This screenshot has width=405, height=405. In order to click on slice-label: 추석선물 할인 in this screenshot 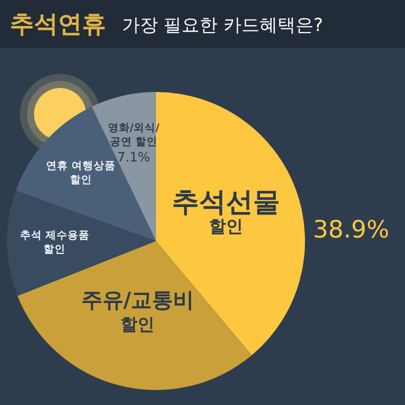, I will do `click(226, 212)`.